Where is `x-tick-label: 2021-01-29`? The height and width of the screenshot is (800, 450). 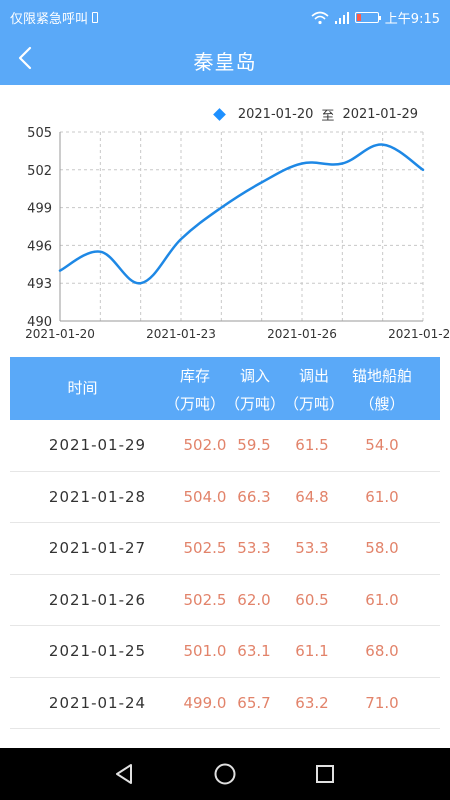
x-tick-label: 2021-01-29 is located at coordinates (419, 334).